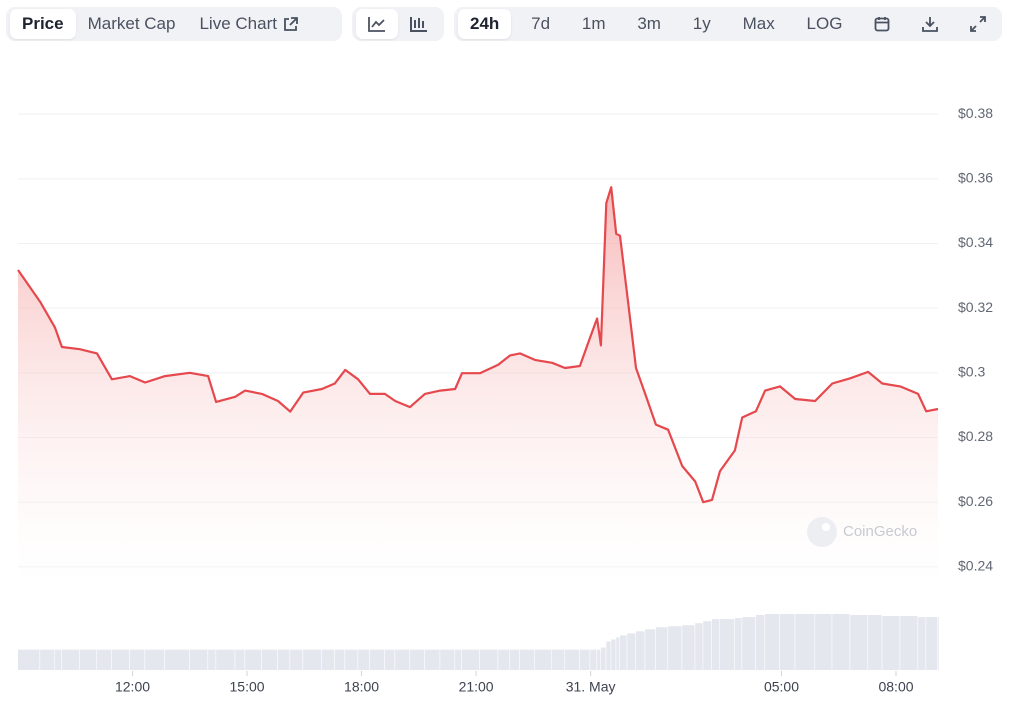 The image size is (1024, 703). What do you see at coordinates (895, 687) in the screenshot?
I see `x-tick-label: 08:00` at bounding box center [895, 687].